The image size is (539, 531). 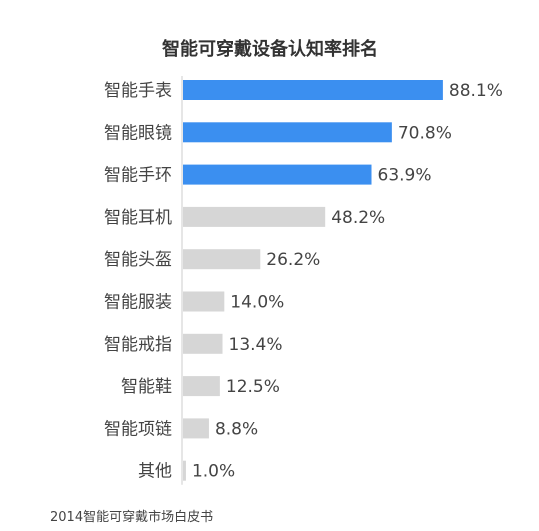 What do you see at coordinates (293, 260) in the screenshot?
I see `data-label: 26.2%` at bounding box center [293, 260].